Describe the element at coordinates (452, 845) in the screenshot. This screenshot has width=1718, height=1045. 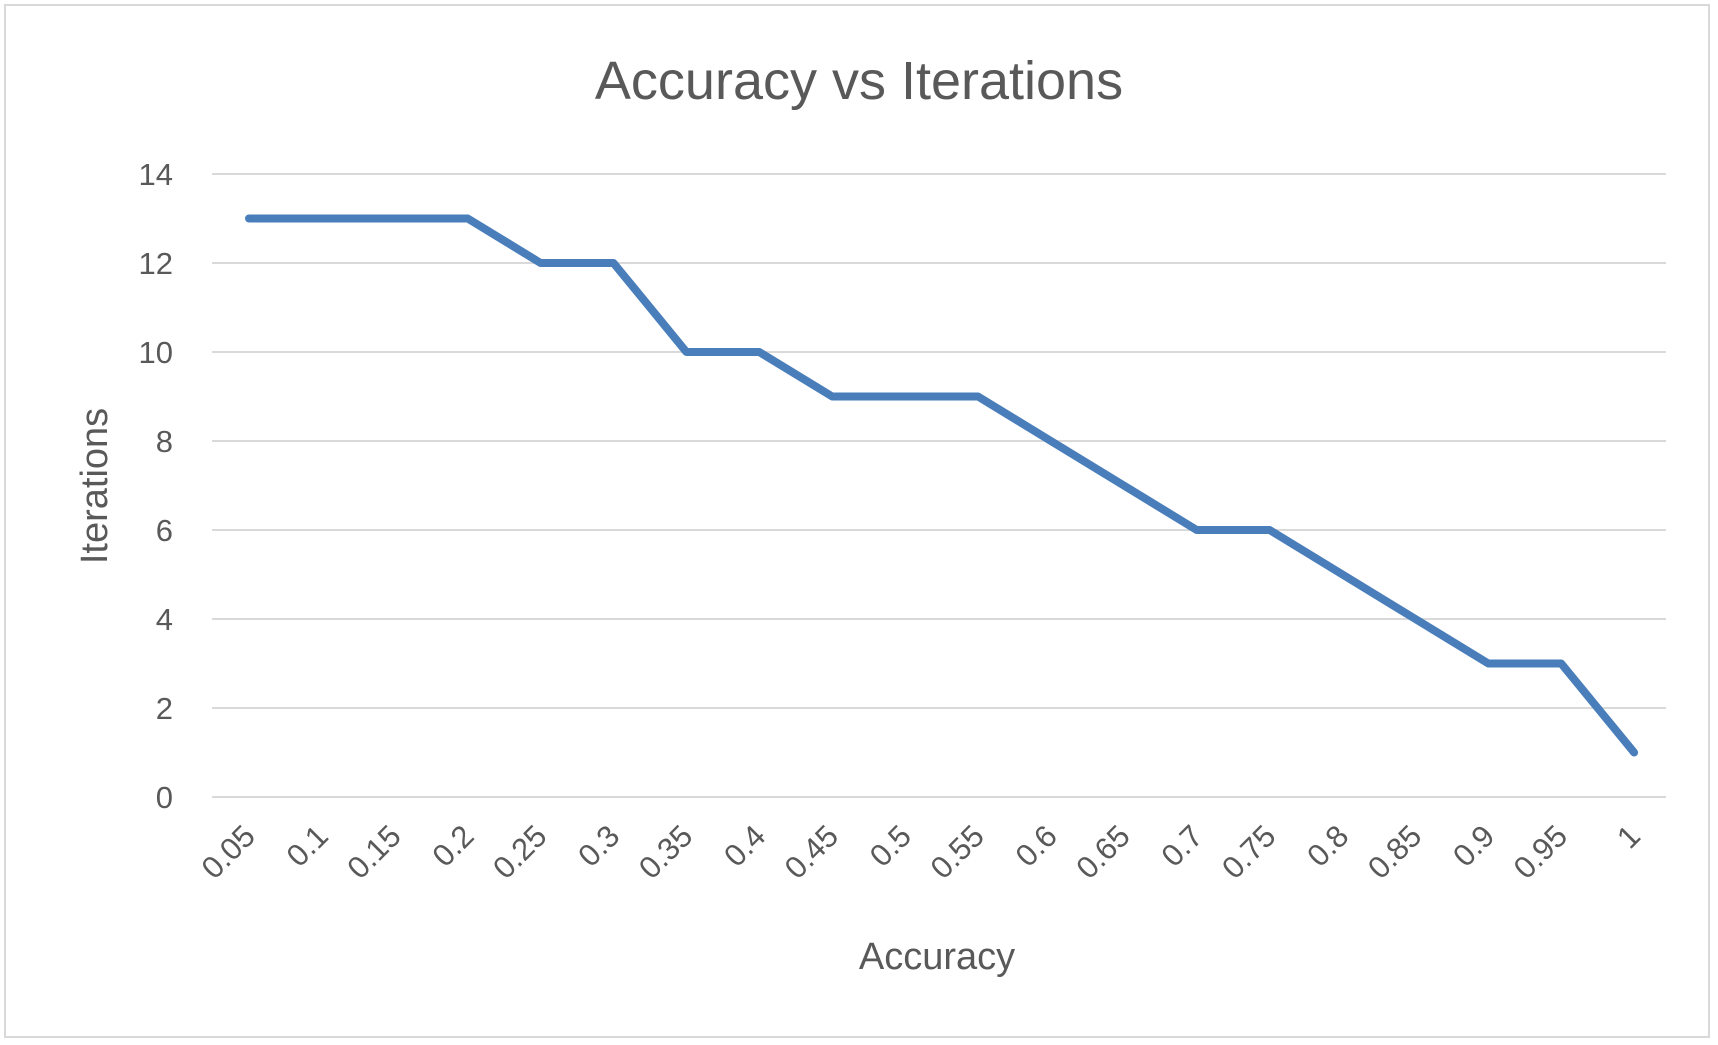
I see `x-tick-label: 0.2` at that location.